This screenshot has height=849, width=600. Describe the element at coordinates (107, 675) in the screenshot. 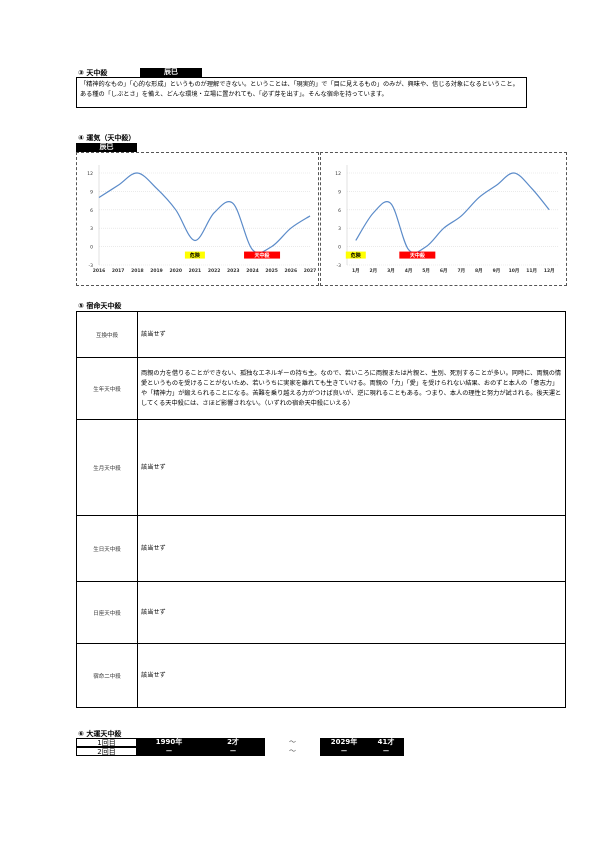

I see `row-label: 宿命二中殺` at that location.